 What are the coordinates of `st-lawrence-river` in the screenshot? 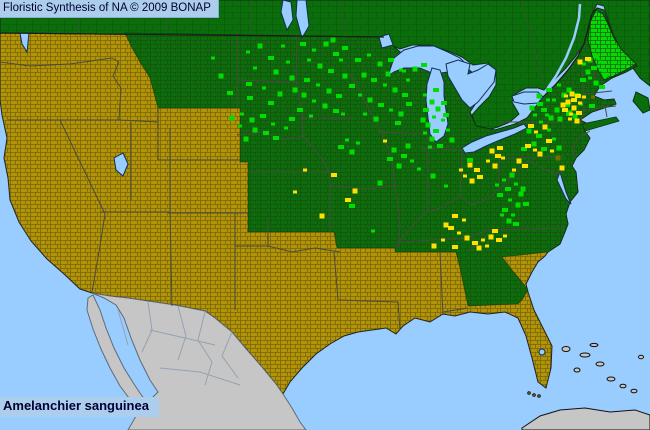 It's located at (562, 48).